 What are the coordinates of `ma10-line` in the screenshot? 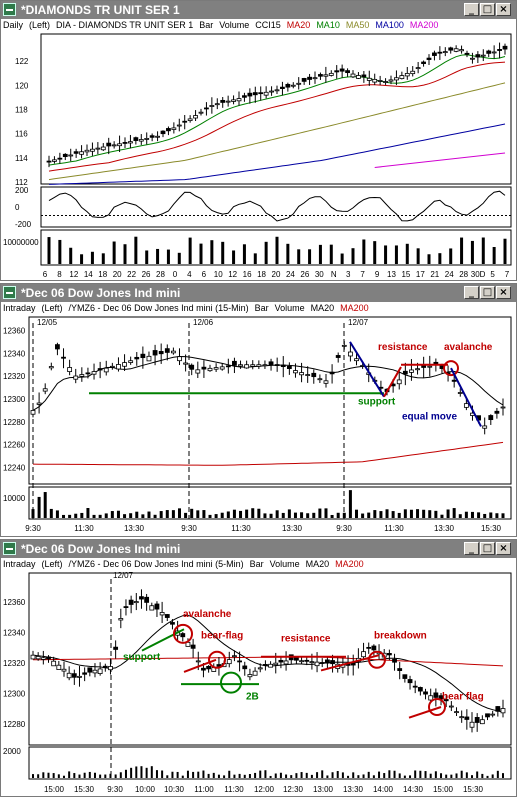 It's located at (277, 110).